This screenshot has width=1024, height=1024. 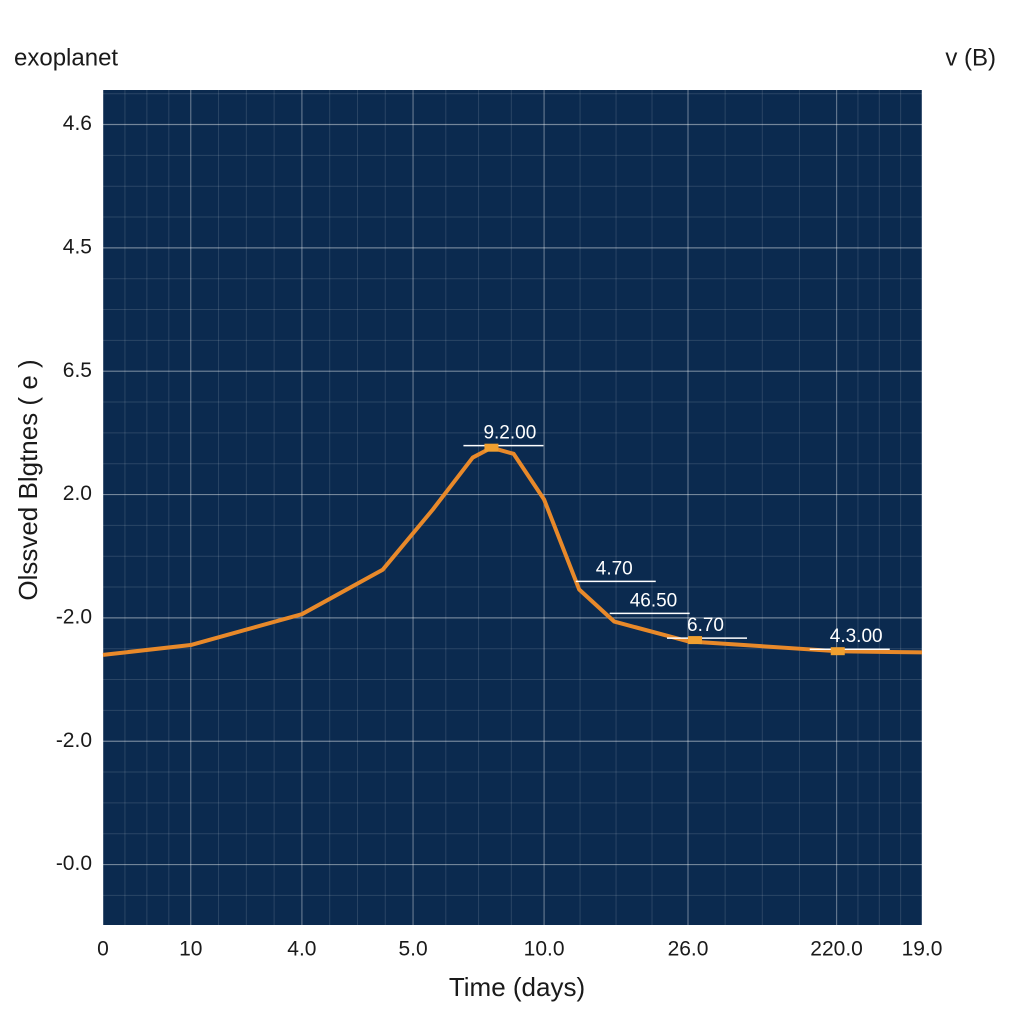 I want to click on annotation: 6.70, so click(x=705, y=625).